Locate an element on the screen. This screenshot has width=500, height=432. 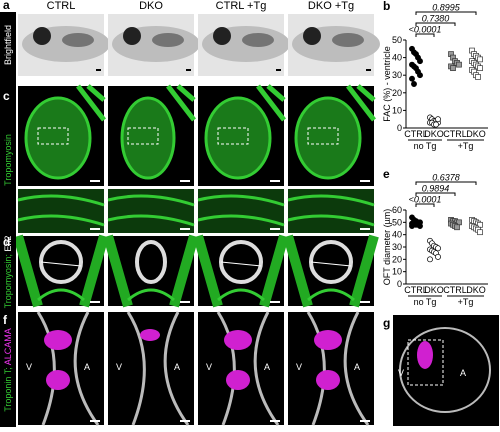
row-label-part: Tropomyosin; is located at coordinates (8, 281).